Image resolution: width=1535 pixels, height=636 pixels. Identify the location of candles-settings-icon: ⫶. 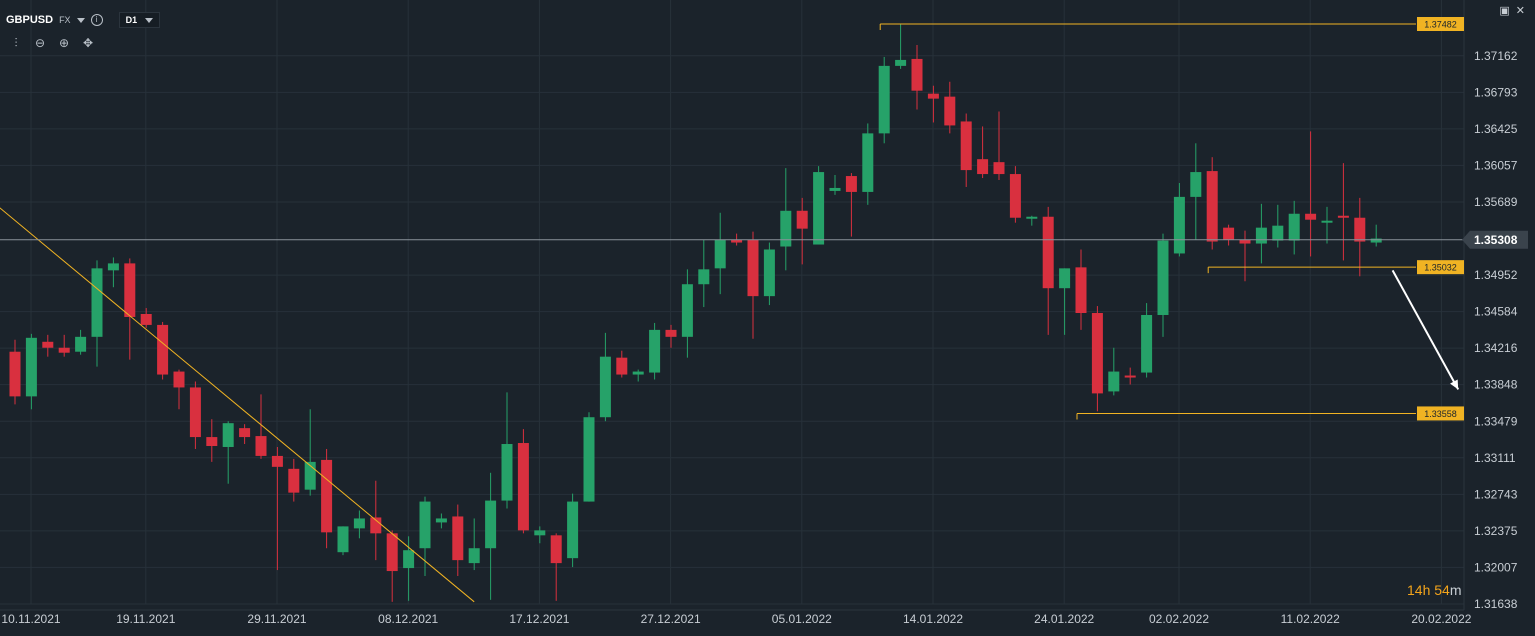
(16, 43).